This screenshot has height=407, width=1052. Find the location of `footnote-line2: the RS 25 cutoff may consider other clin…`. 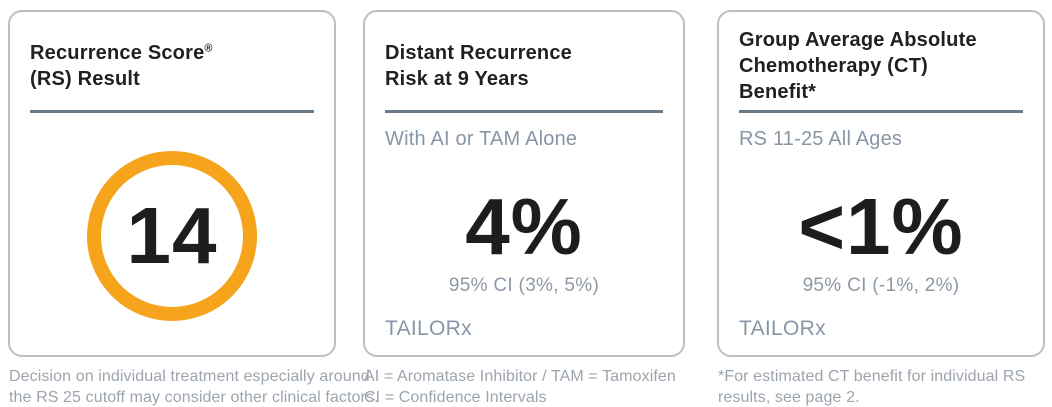

footnote-line2: the RS 25 cutoff may consider other clin… is located at coordinates (194, 397).